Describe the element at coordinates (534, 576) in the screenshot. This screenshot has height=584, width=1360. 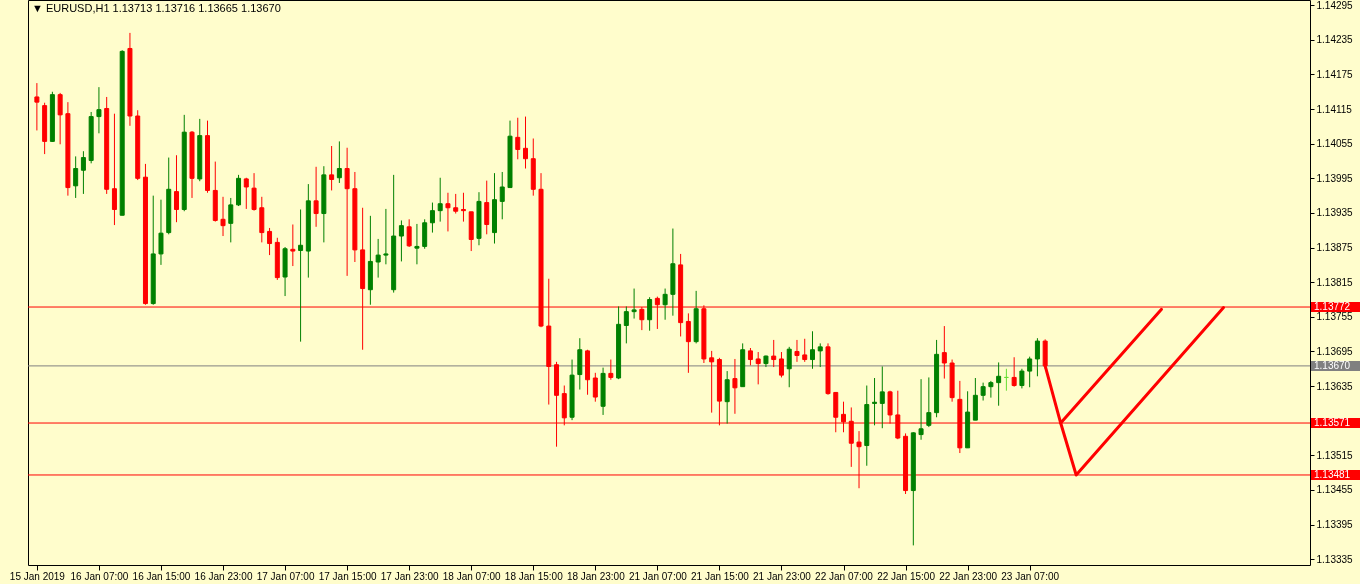
I see `x-tick-label: 18 Jan 15:00` at that location.